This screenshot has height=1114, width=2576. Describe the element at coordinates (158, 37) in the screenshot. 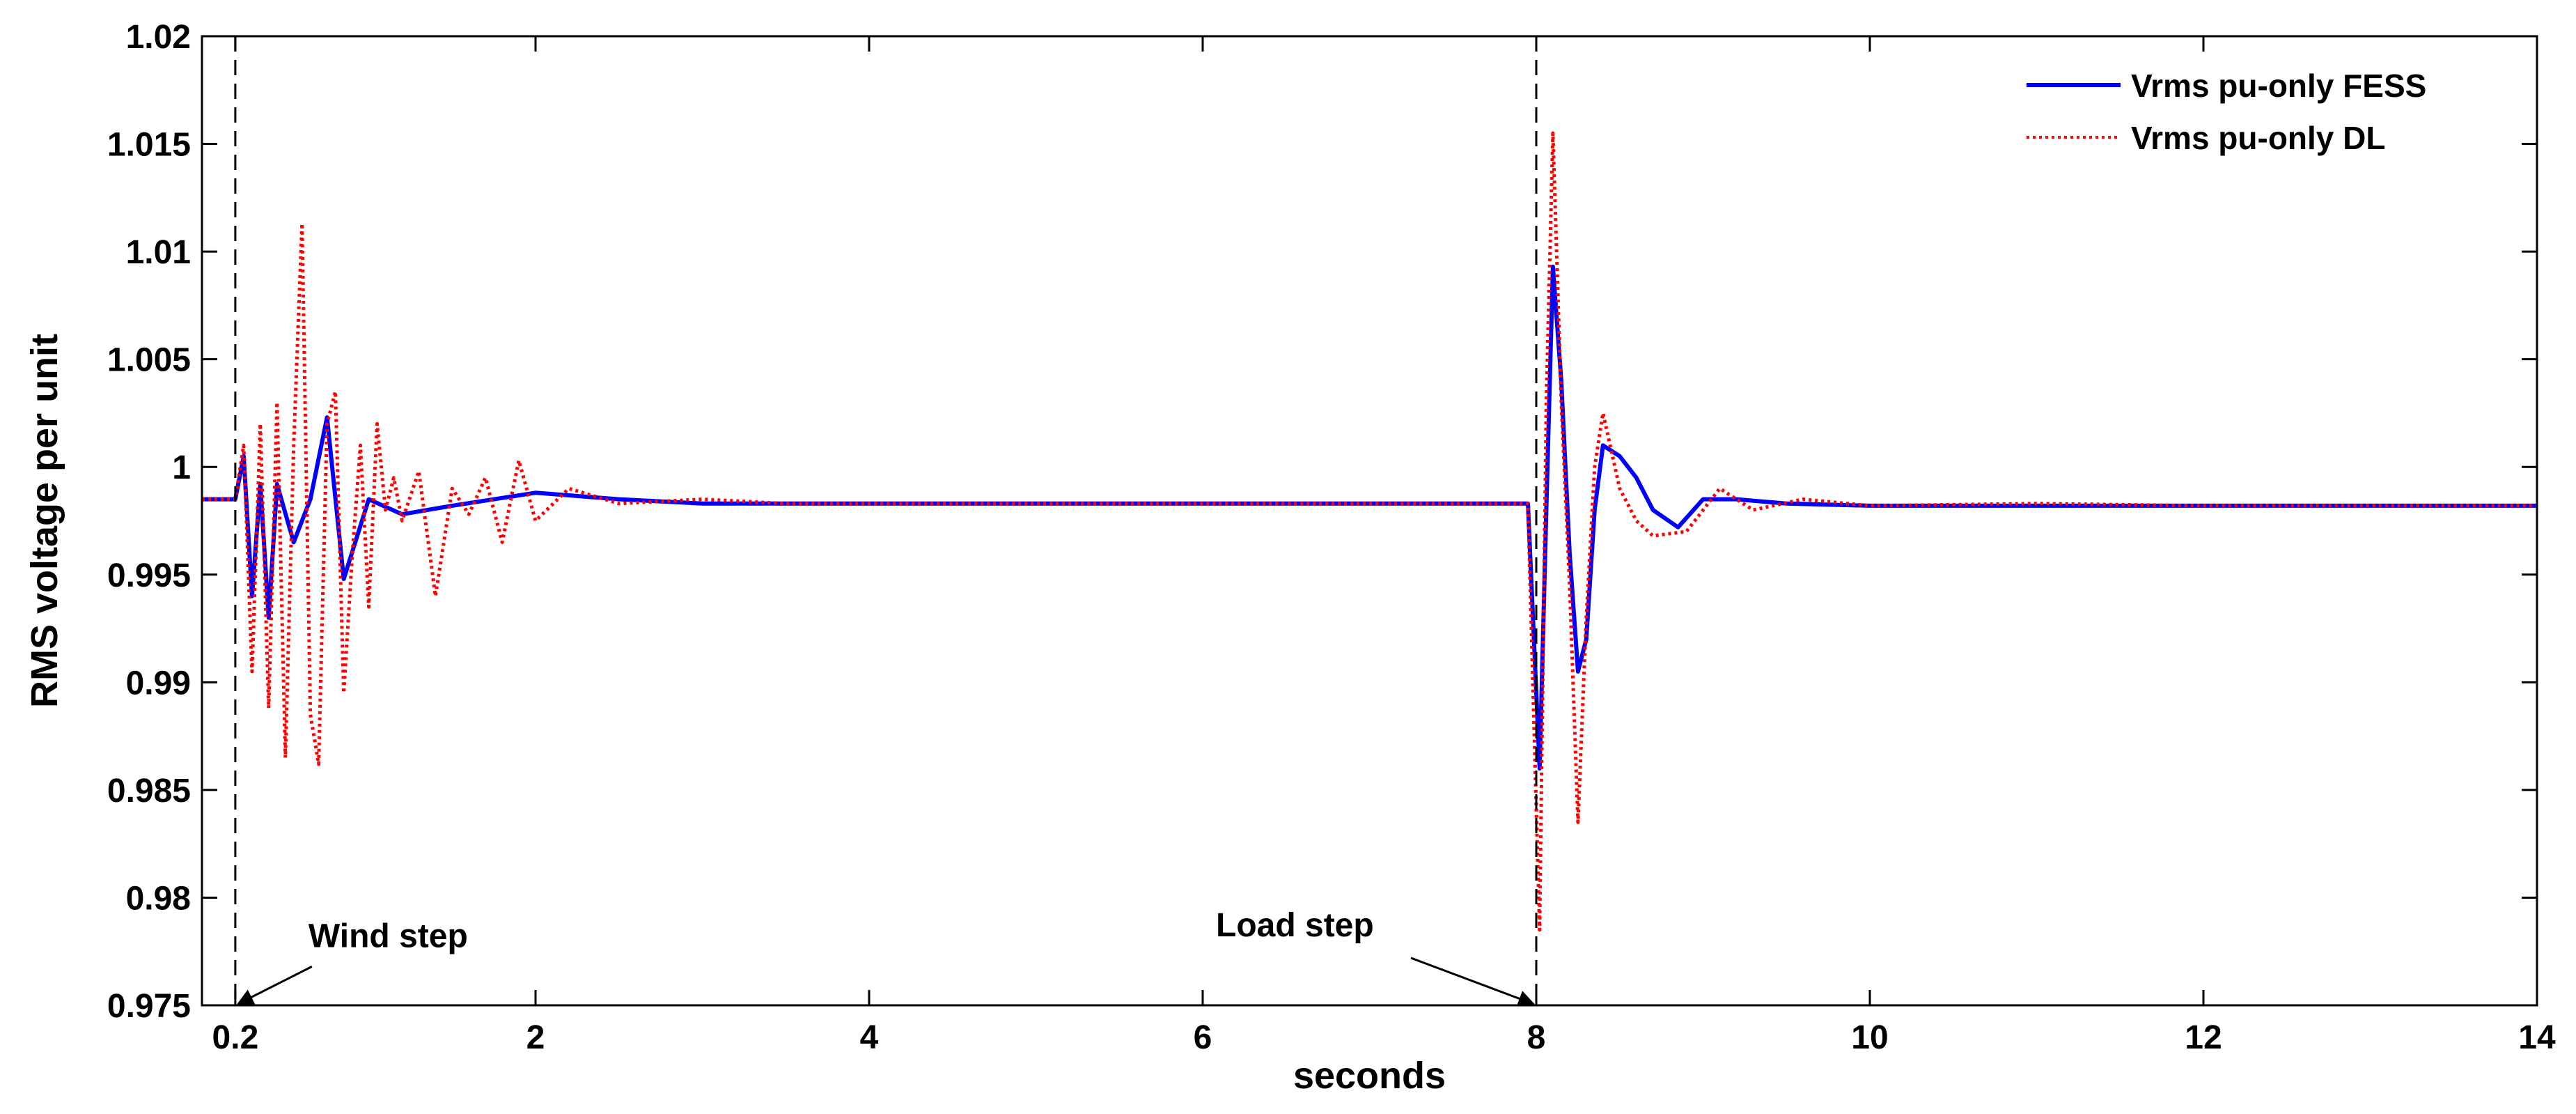

I see `y-tick-label: 1.02` at that location.